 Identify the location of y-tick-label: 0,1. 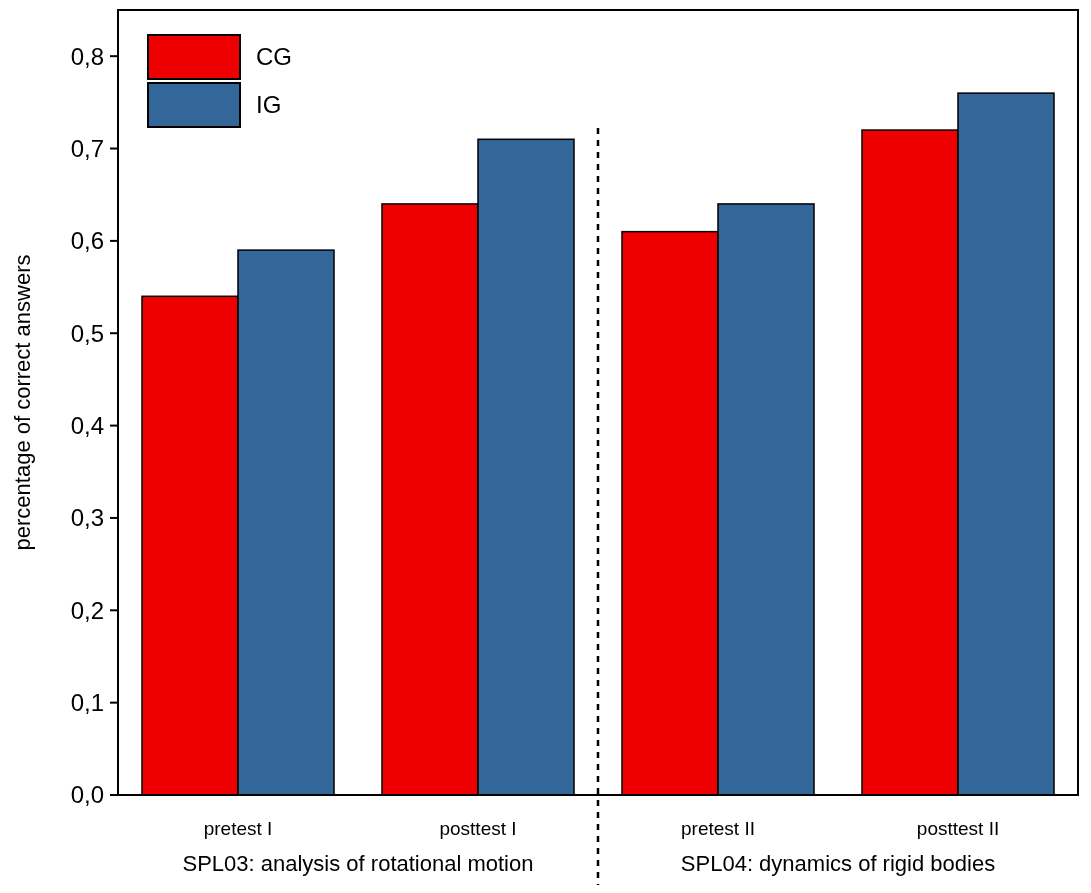
(87, 703).